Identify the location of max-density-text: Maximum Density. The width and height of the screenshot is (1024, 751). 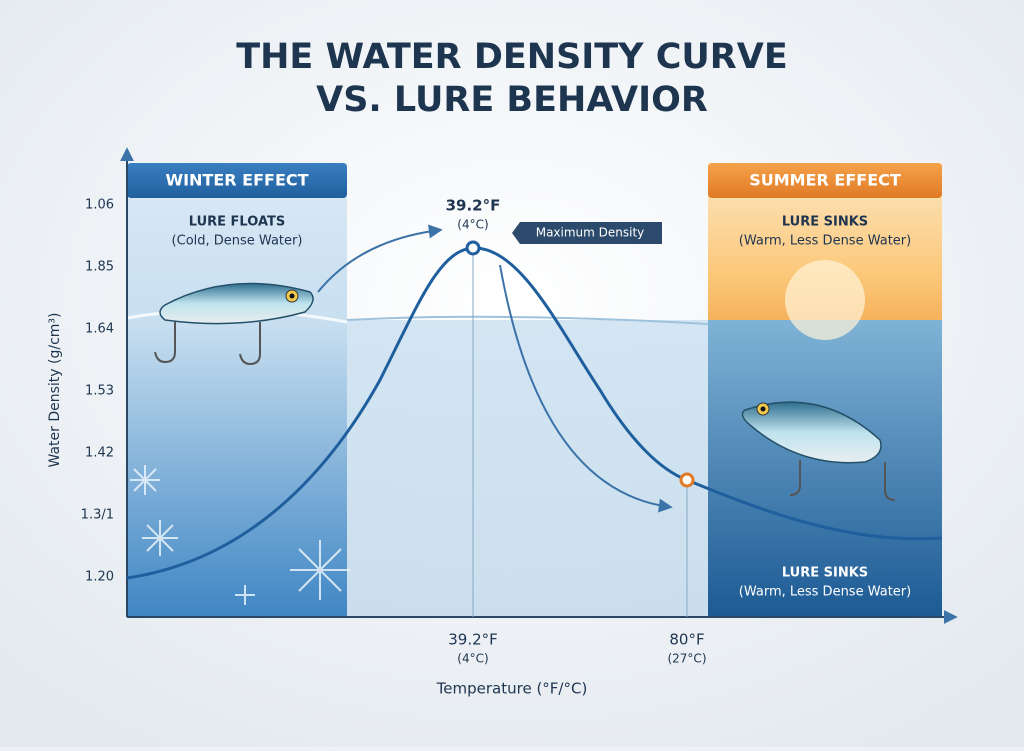
(590, 233).